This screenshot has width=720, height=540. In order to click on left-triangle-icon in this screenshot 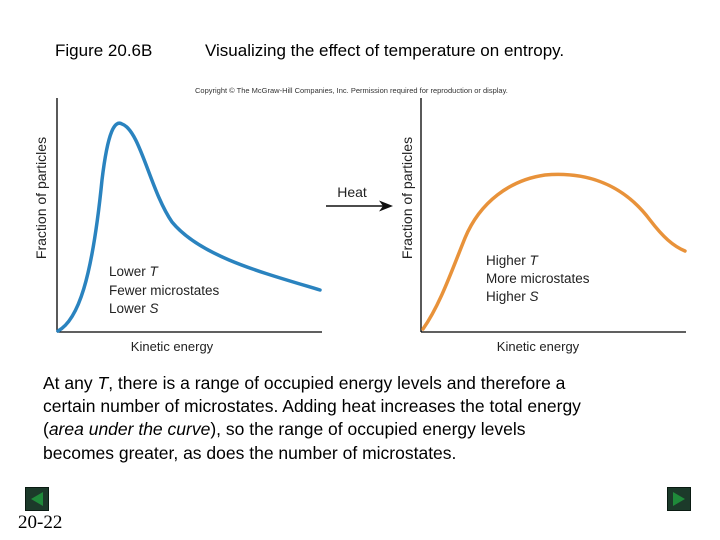, I will do `click(37, 499)`.